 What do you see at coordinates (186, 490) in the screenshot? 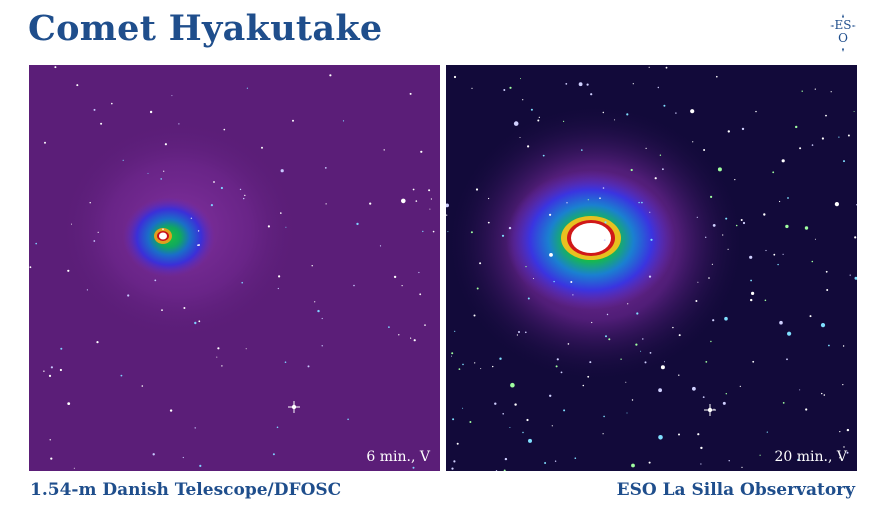
I see `telescope-caption: 1.54-m Danish Telescope/DFOSC` at bounding box center [186, 490].